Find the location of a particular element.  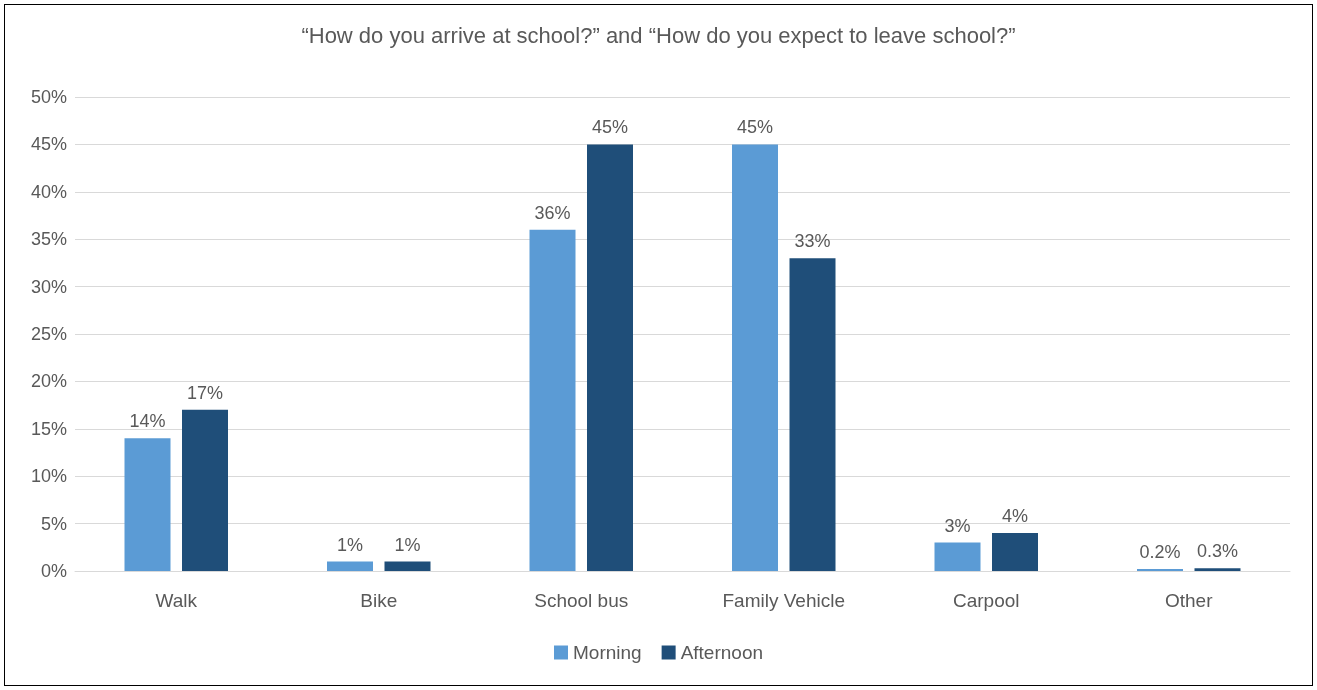

y-tick-label: 40% is located at coordinates (48, 191).